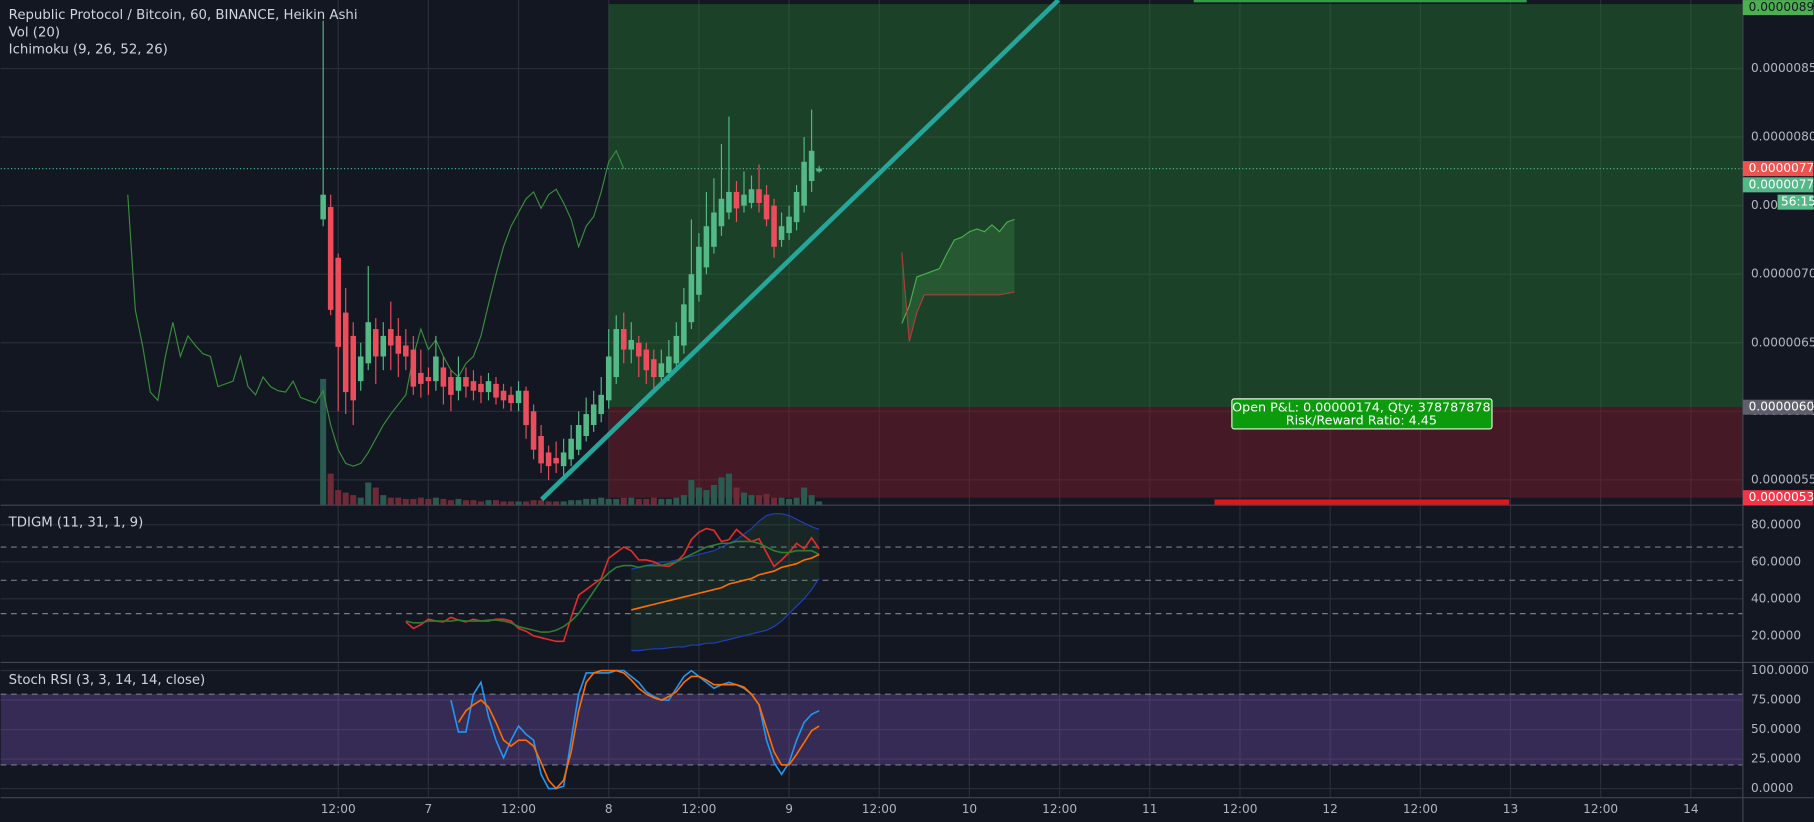 The image size is (1814, 822). I want to click on stop-price-label-bg, so click(1778, 498).